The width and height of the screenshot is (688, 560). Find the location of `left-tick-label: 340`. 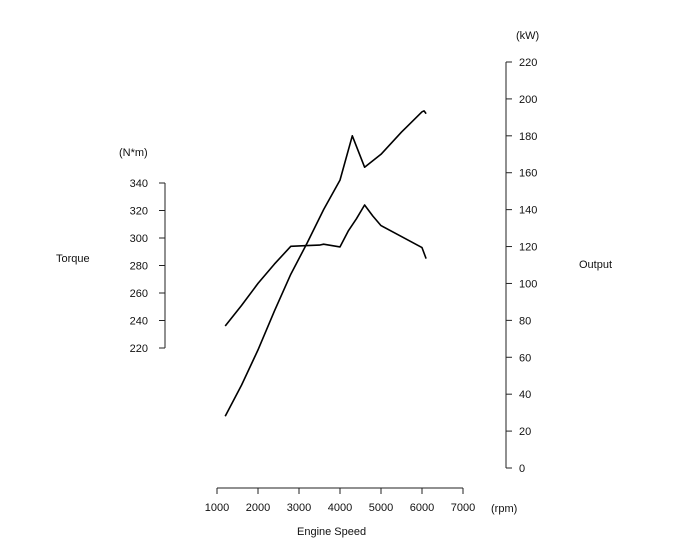

left-tick-label: 340 is located at coordinates (139, 184).